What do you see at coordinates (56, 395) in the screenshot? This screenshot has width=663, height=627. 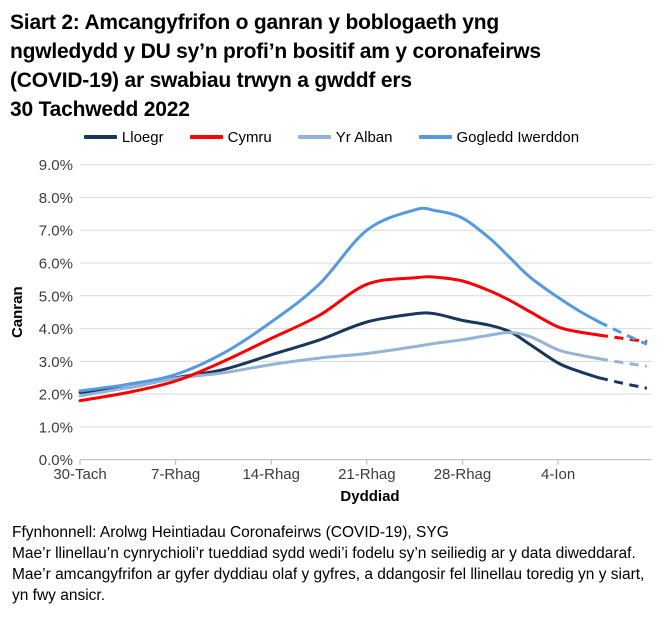 I see `y-tick-label: 2.0%` at bounding box center [56, 395].